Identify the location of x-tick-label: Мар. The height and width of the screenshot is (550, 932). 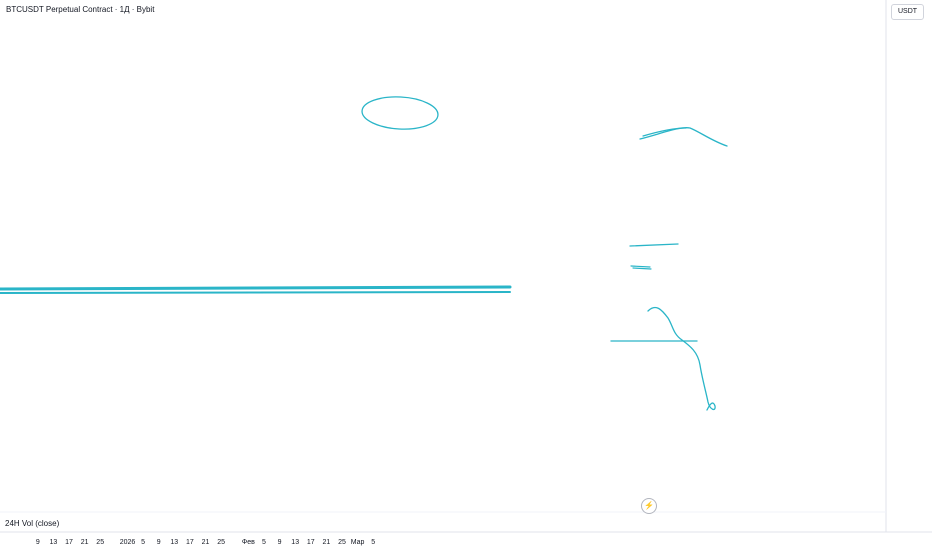
(358, 542).